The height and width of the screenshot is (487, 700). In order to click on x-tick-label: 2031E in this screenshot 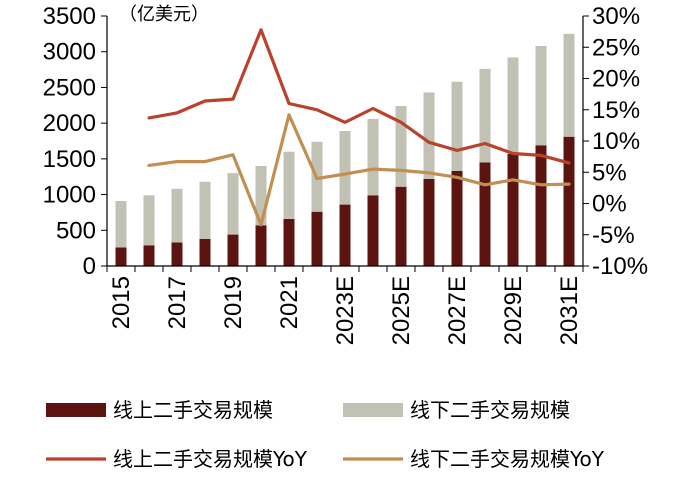, I will do `click(569, 310)`.